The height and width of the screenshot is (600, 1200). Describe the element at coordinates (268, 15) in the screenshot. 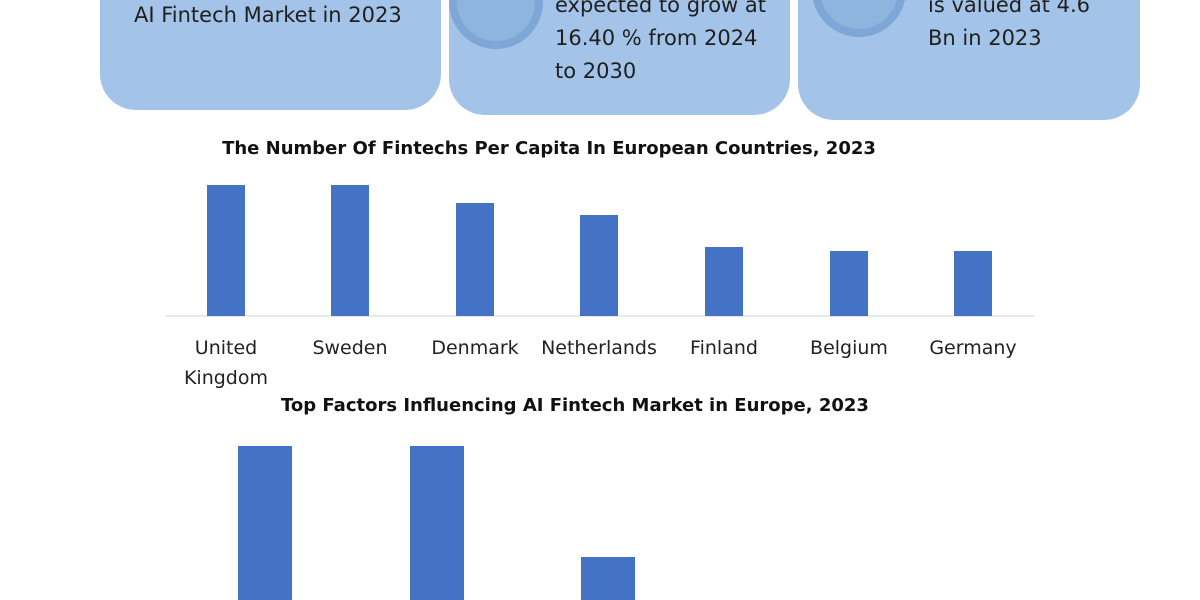

I see `card-text: AI Fintech Market in 2023` at that location.